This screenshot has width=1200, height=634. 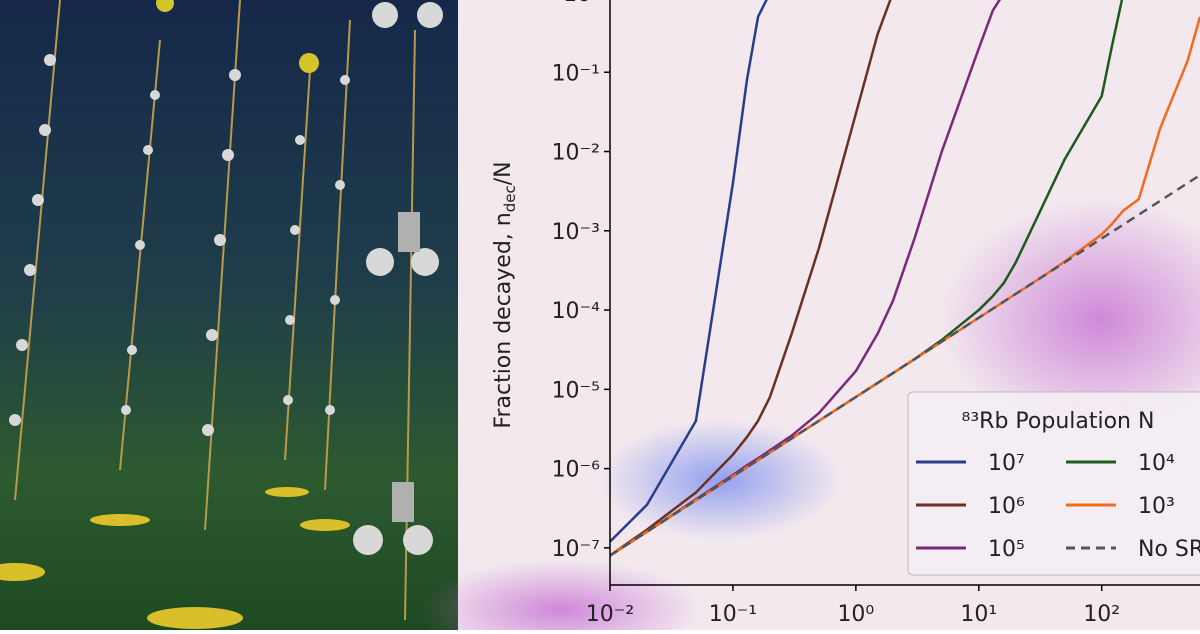 I want to click on y-tick-label: 10⁻⁴, so click(x=576, y=311).